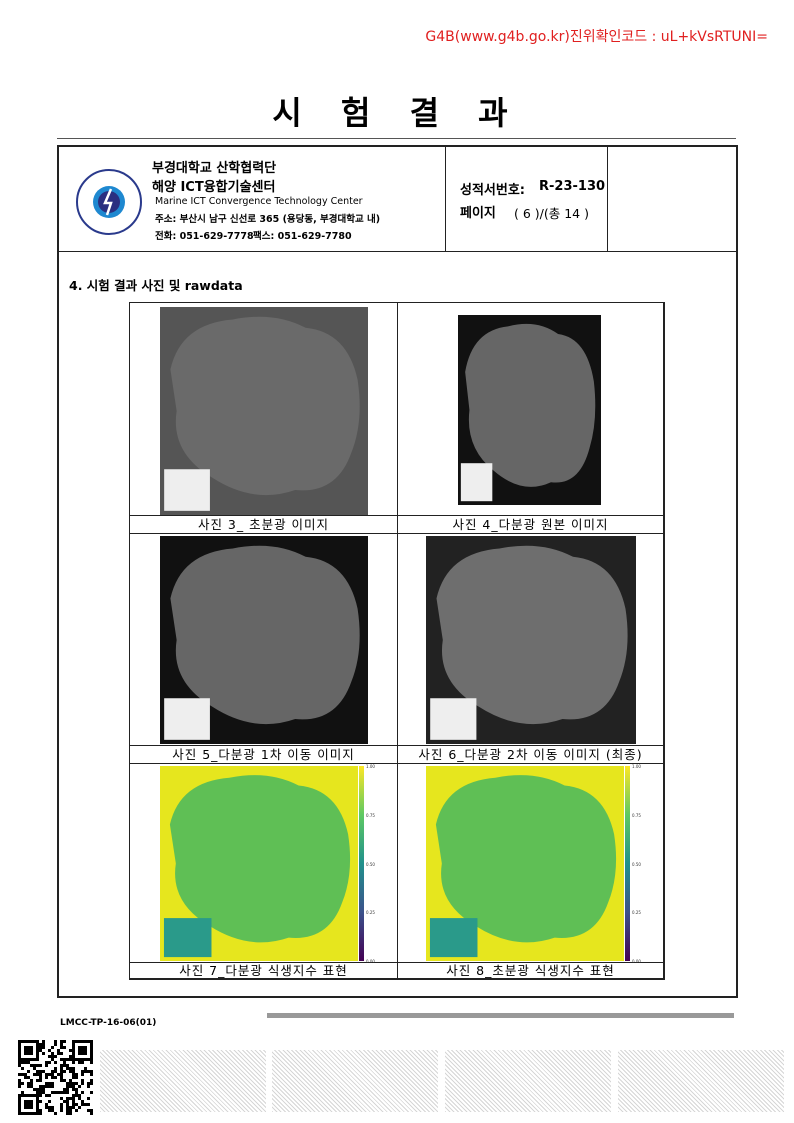  Describe the element at coordinates (572, 186) in the screenshot. I see `report-number: R-23-130` at that location.